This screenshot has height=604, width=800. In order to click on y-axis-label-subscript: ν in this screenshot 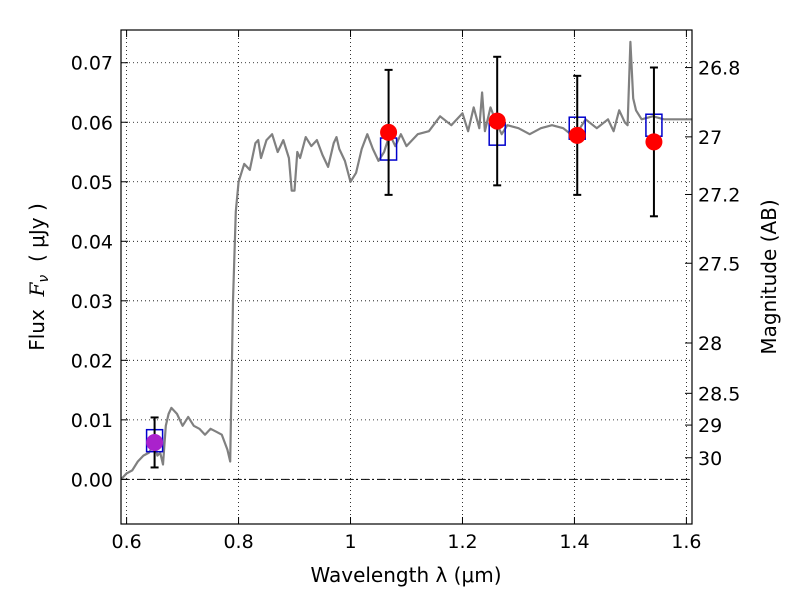, I will do `click(44, 279)`.